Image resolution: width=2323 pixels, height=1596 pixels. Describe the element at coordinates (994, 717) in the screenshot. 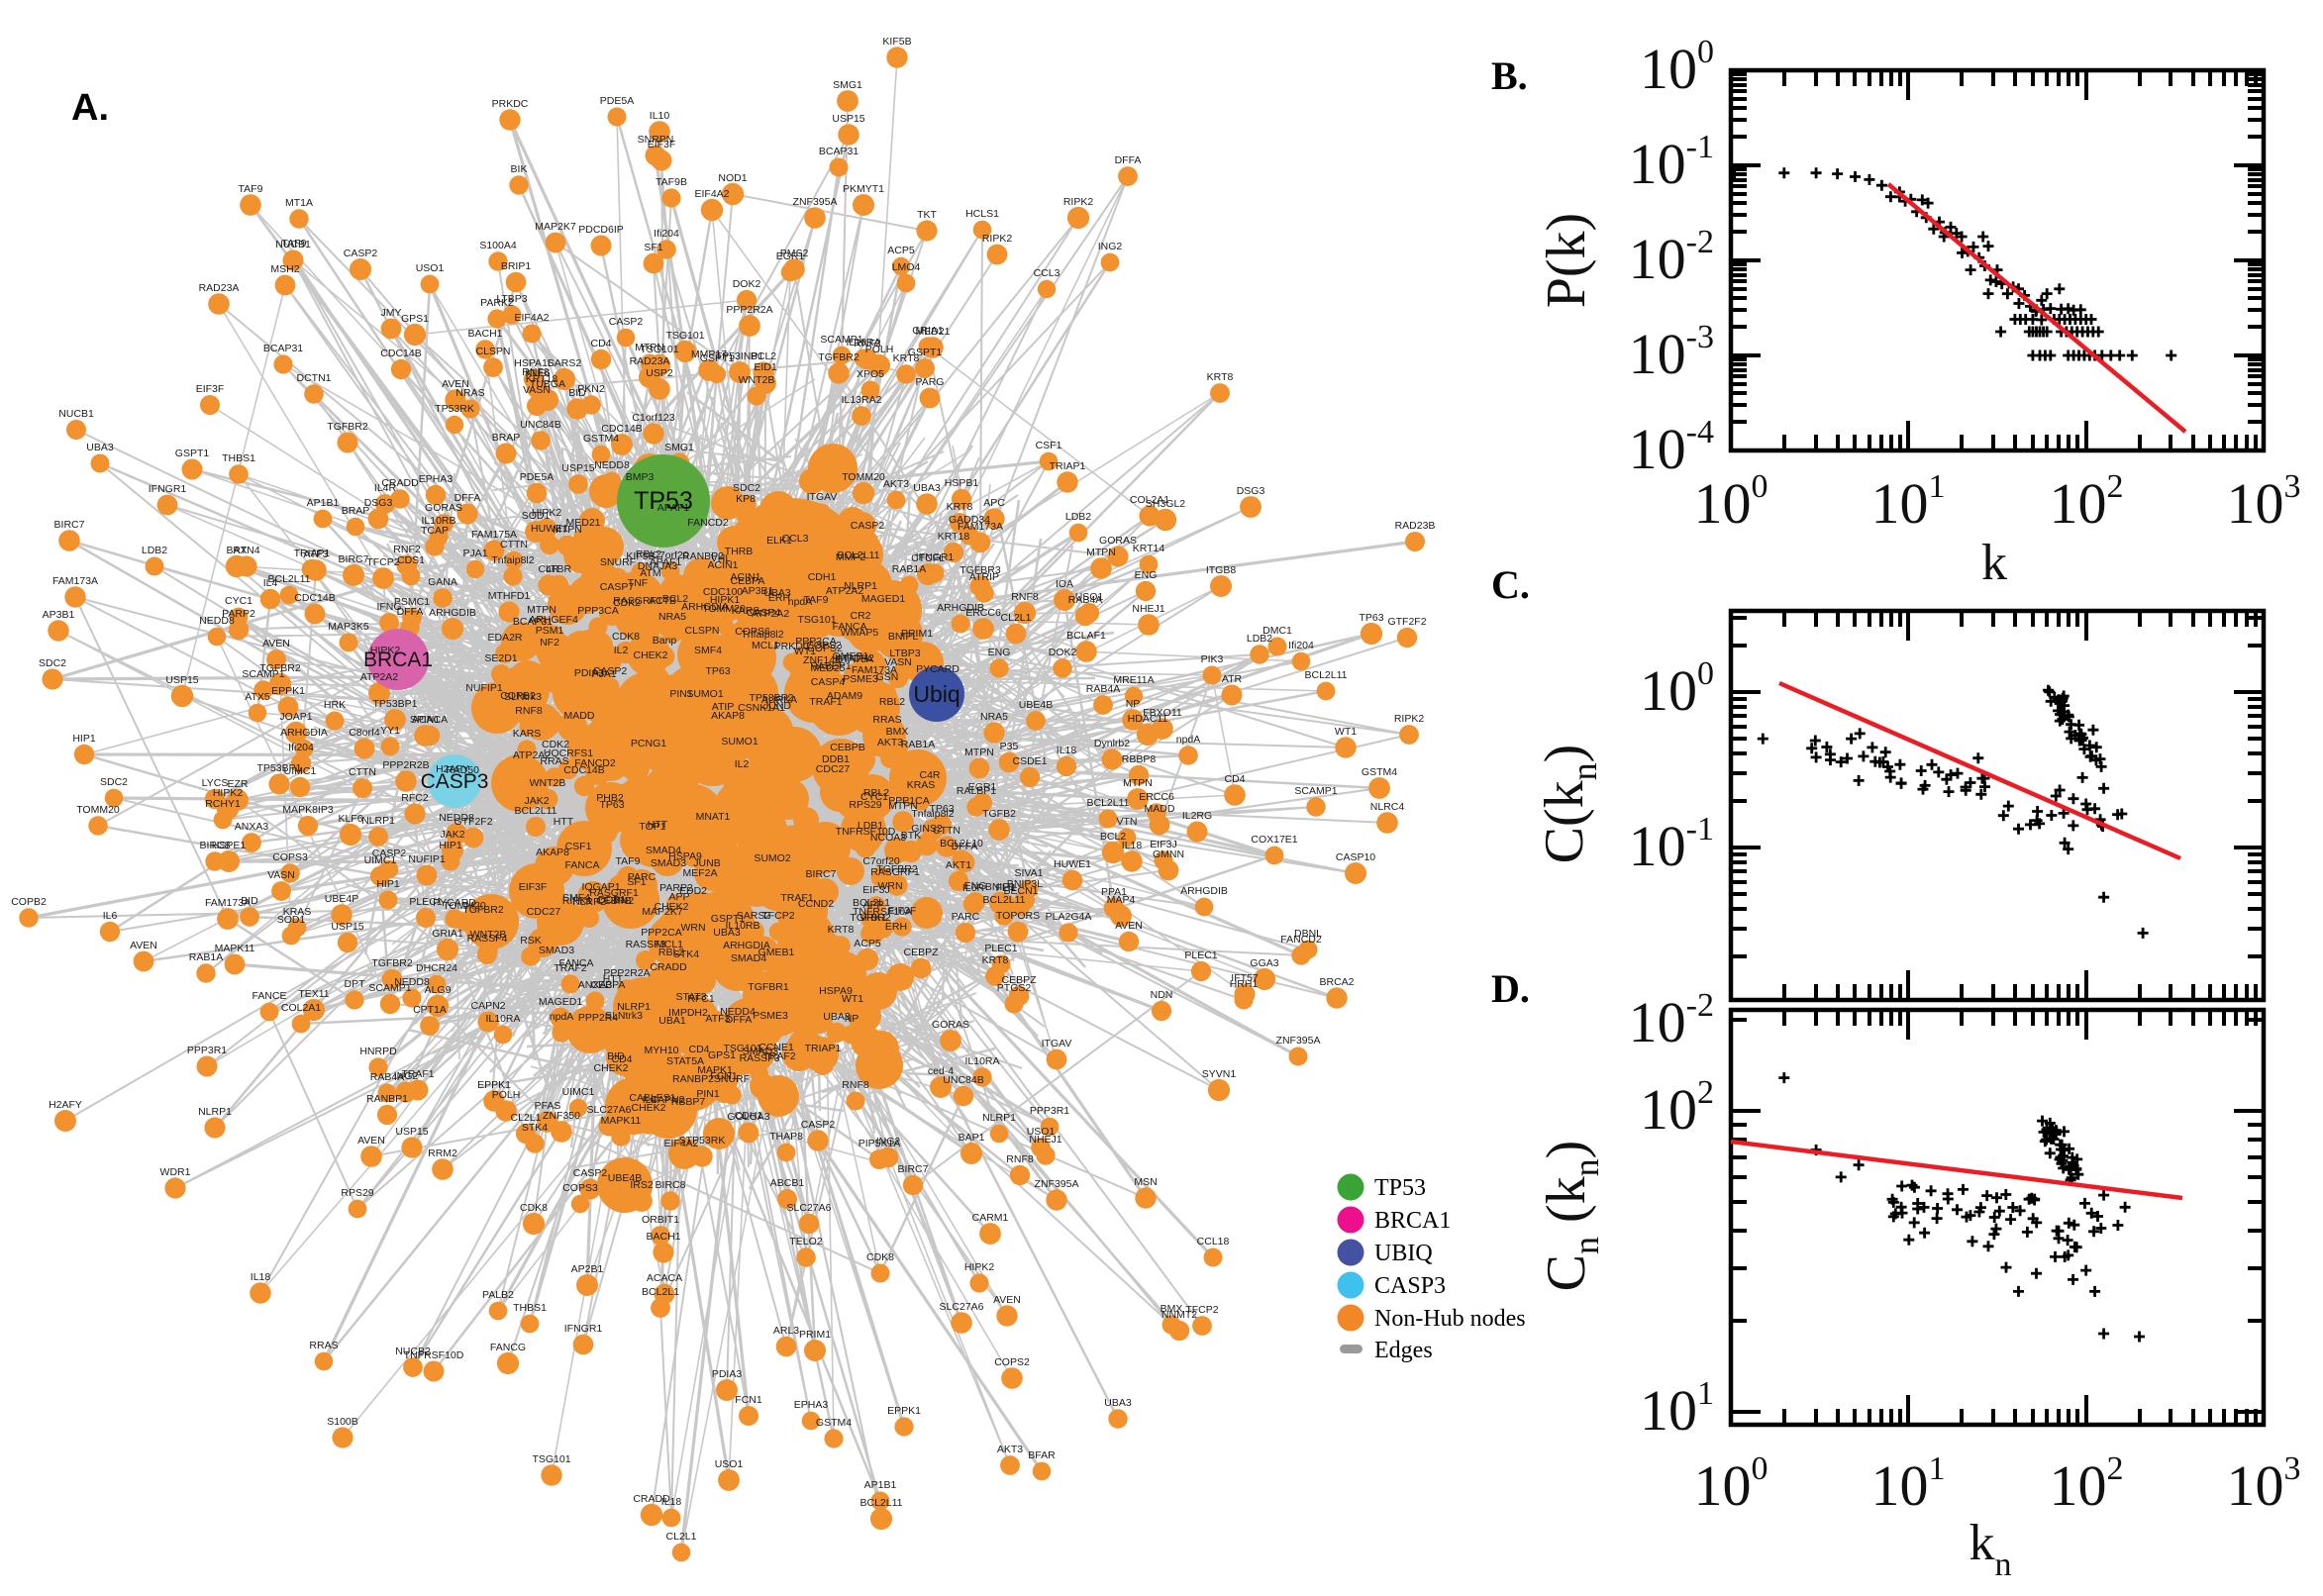

I see `svg-text: NRA5` at that location.